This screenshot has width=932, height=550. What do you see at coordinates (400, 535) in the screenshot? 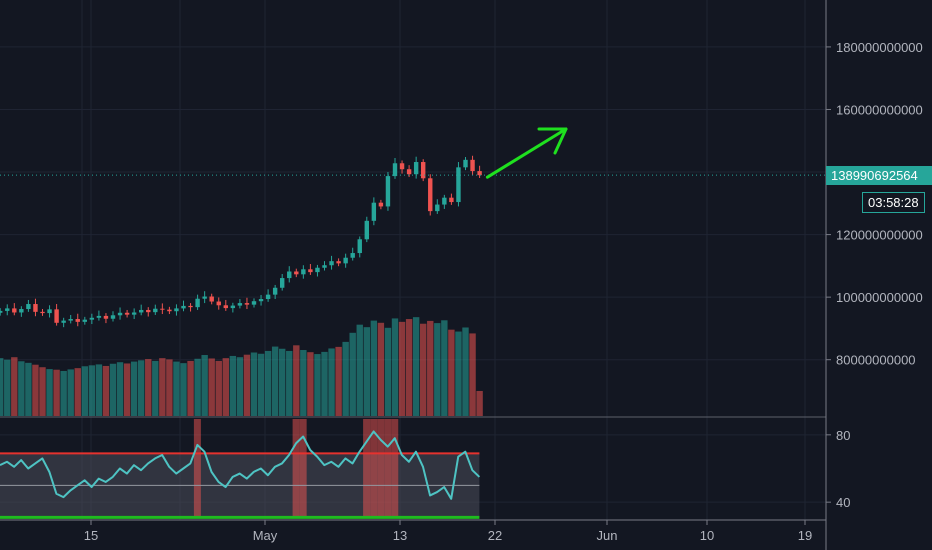
I see `time-tick-label: 13` at bounding box center [400, 535].